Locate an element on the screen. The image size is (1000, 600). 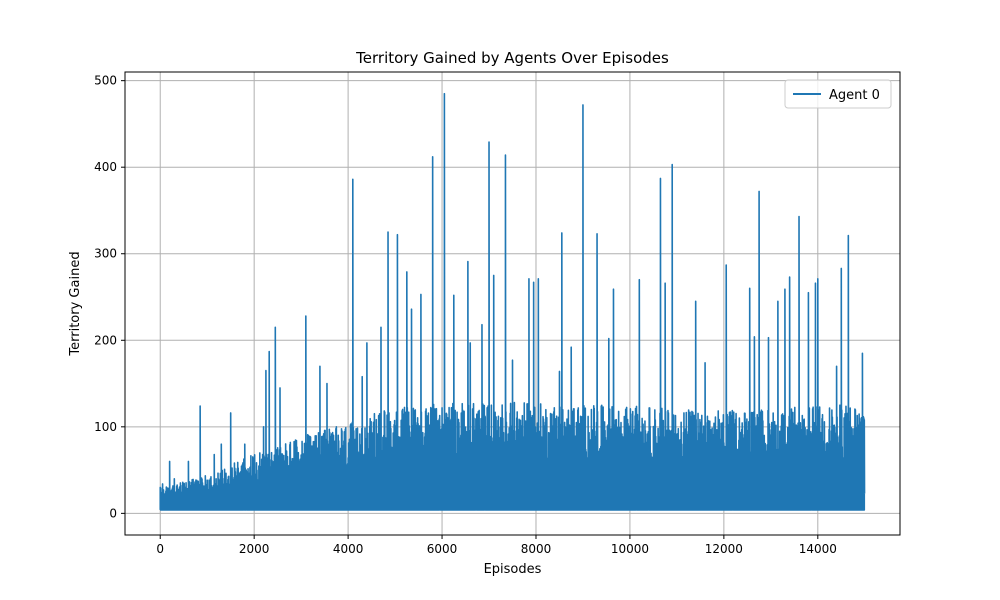
x-tick-label: 2000 is located at coordinates (254, 549).